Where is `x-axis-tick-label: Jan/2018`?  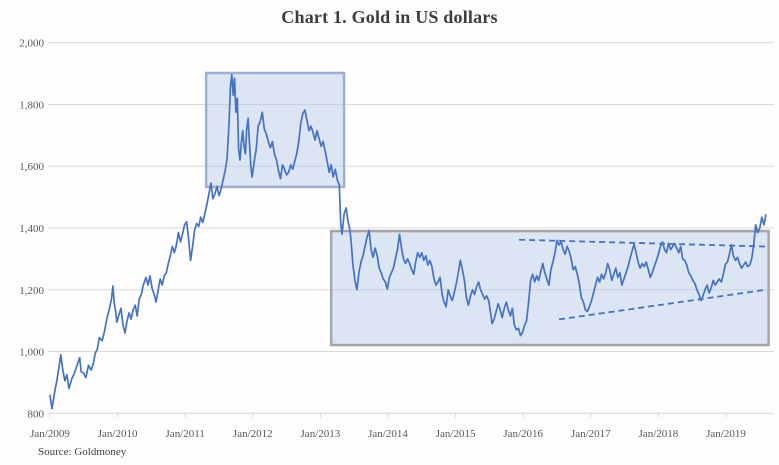
x-axis-tick-label: Jan/2018 is located at coordinates (659, 434).